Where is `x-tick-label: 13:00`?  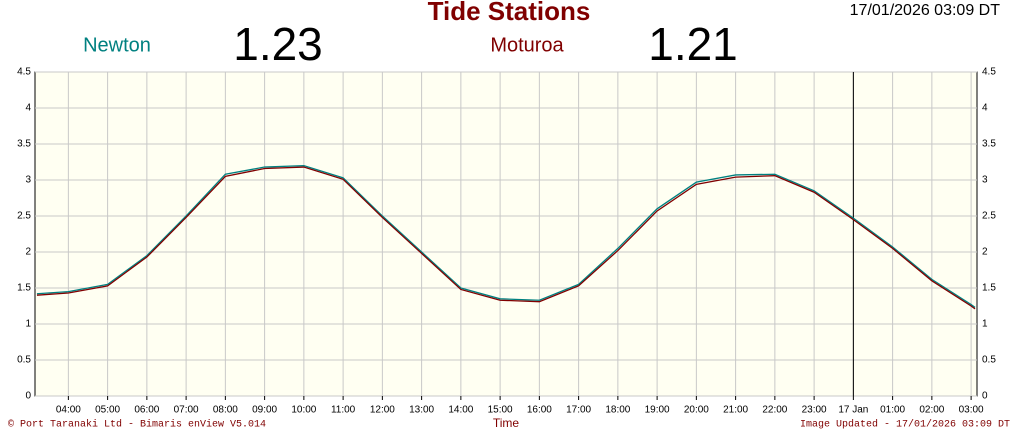
x-tick-label: 13:00 is located at coordinates (421, 410).